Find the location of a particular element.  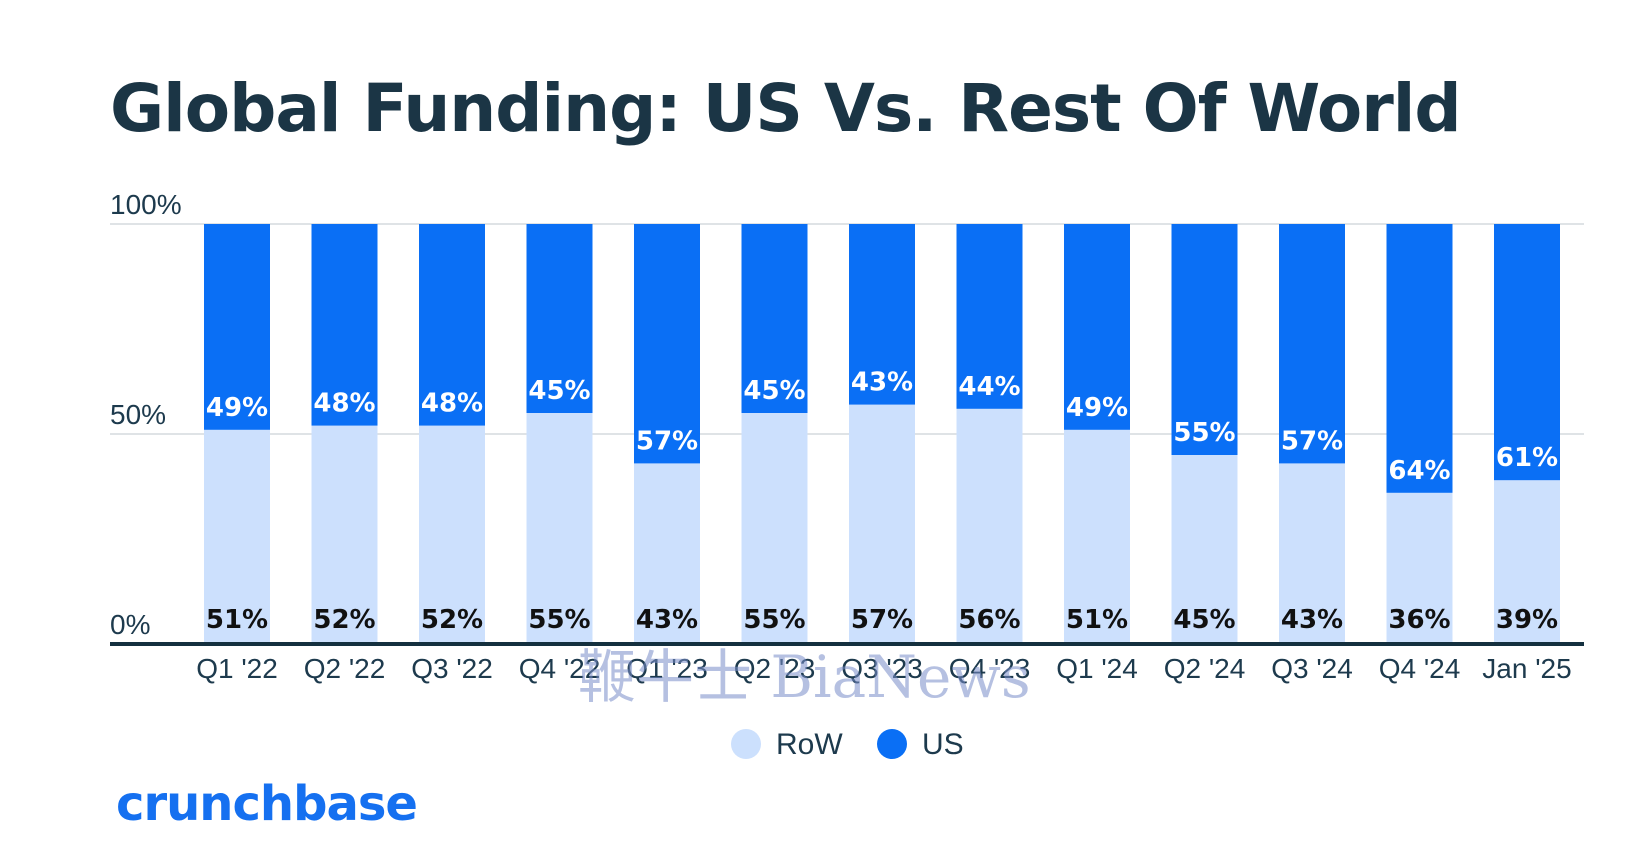

x-tick-label: Q2 '23 is located at coordinates (775, 668).